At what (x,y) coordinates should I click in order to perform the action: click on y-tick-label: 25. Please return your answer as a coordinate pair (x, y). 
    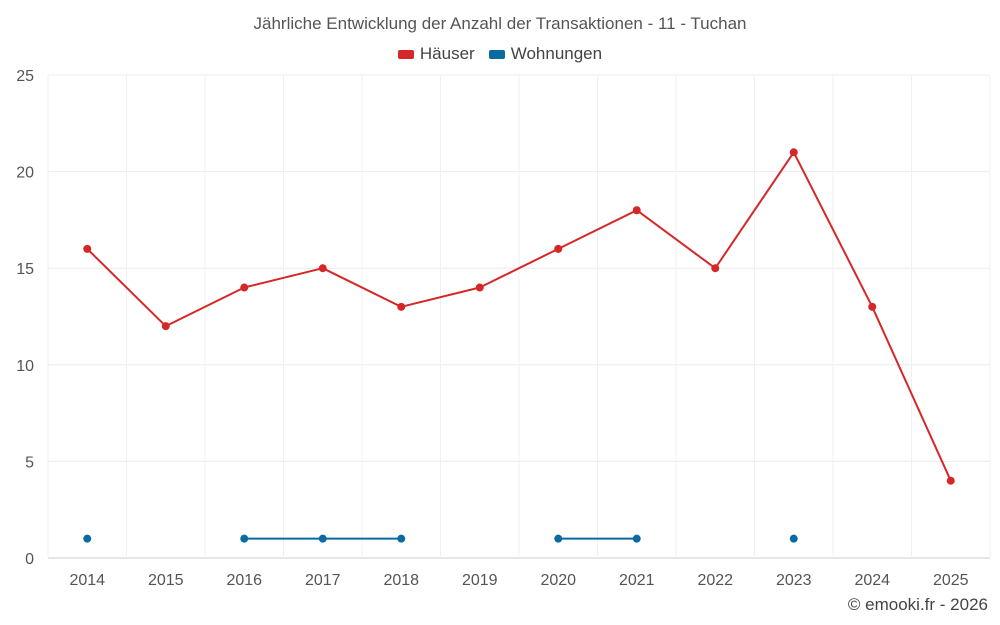
    Looking at the image, I should click on (25, 76).